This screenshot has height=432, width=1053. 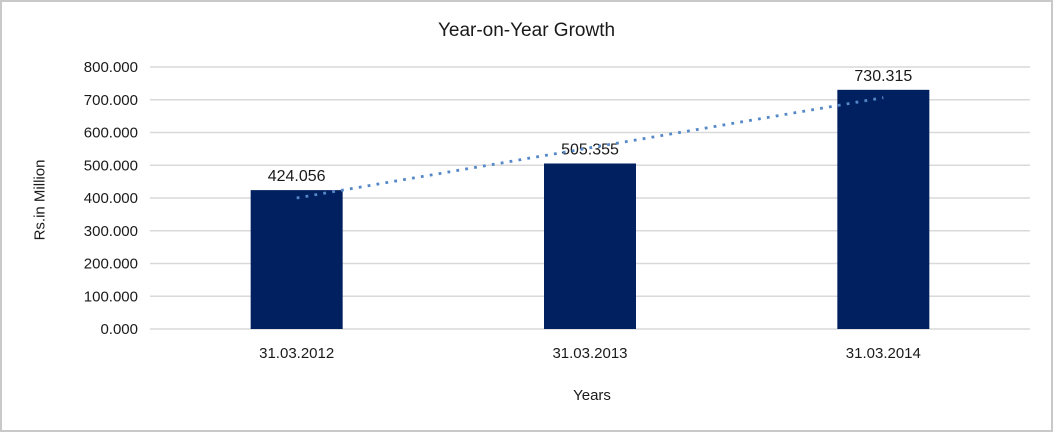 I want to click on y-tick-label: 200.000, so click(x=111, y=264).